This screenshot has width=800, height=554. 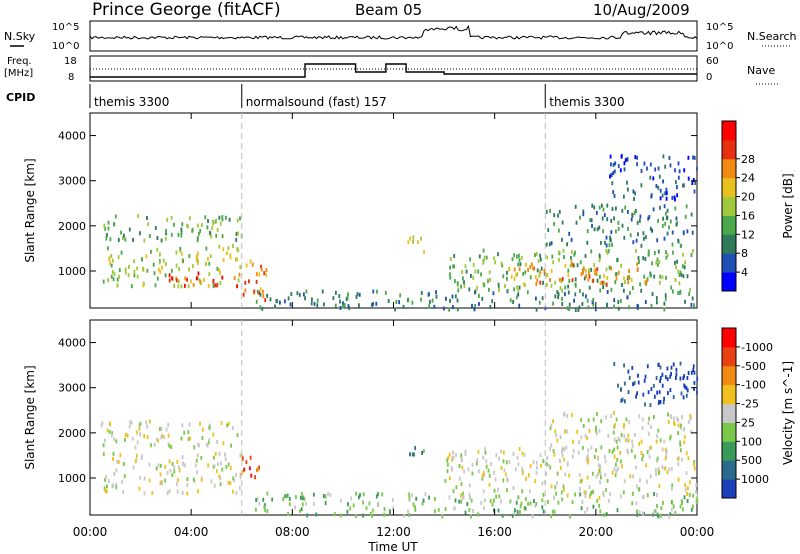 What do you see at coordinates (65, 46) in the screenshot?
I see `noise-left-bottom-tick: 10^0` at bounding box center [65, 46].